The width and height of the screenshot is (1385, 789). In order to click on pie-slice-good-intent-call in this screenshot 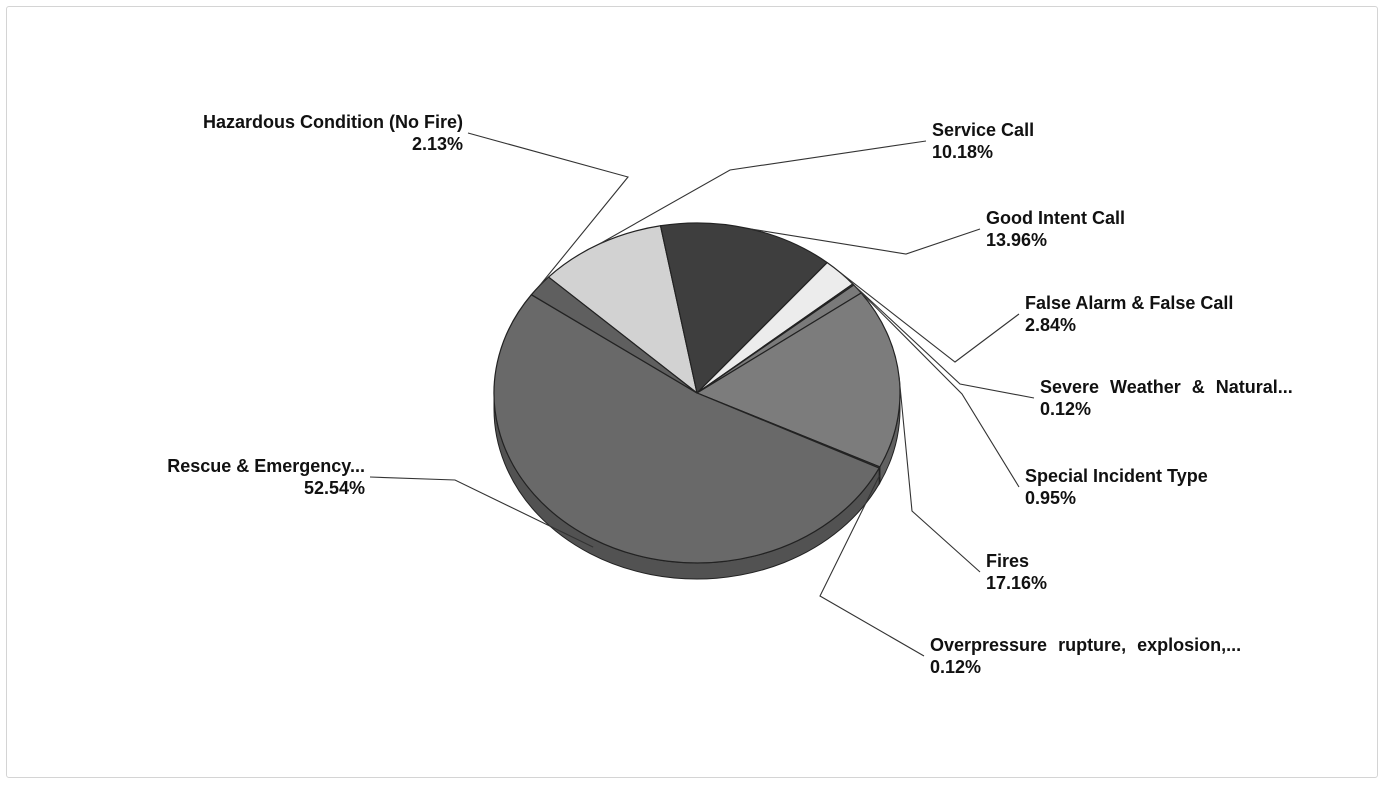, I will do `click(743, 308)`.